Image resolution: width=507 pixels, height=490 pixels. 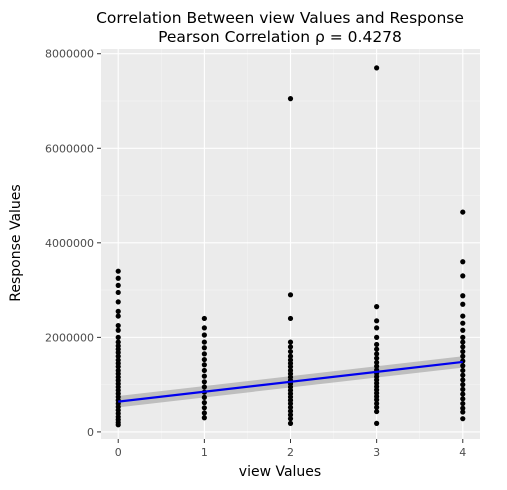 What do you see at coordinates (69, 337) in the screenshot?
I see `y-tick-label: 2000000` at bounding box center [69, 337].